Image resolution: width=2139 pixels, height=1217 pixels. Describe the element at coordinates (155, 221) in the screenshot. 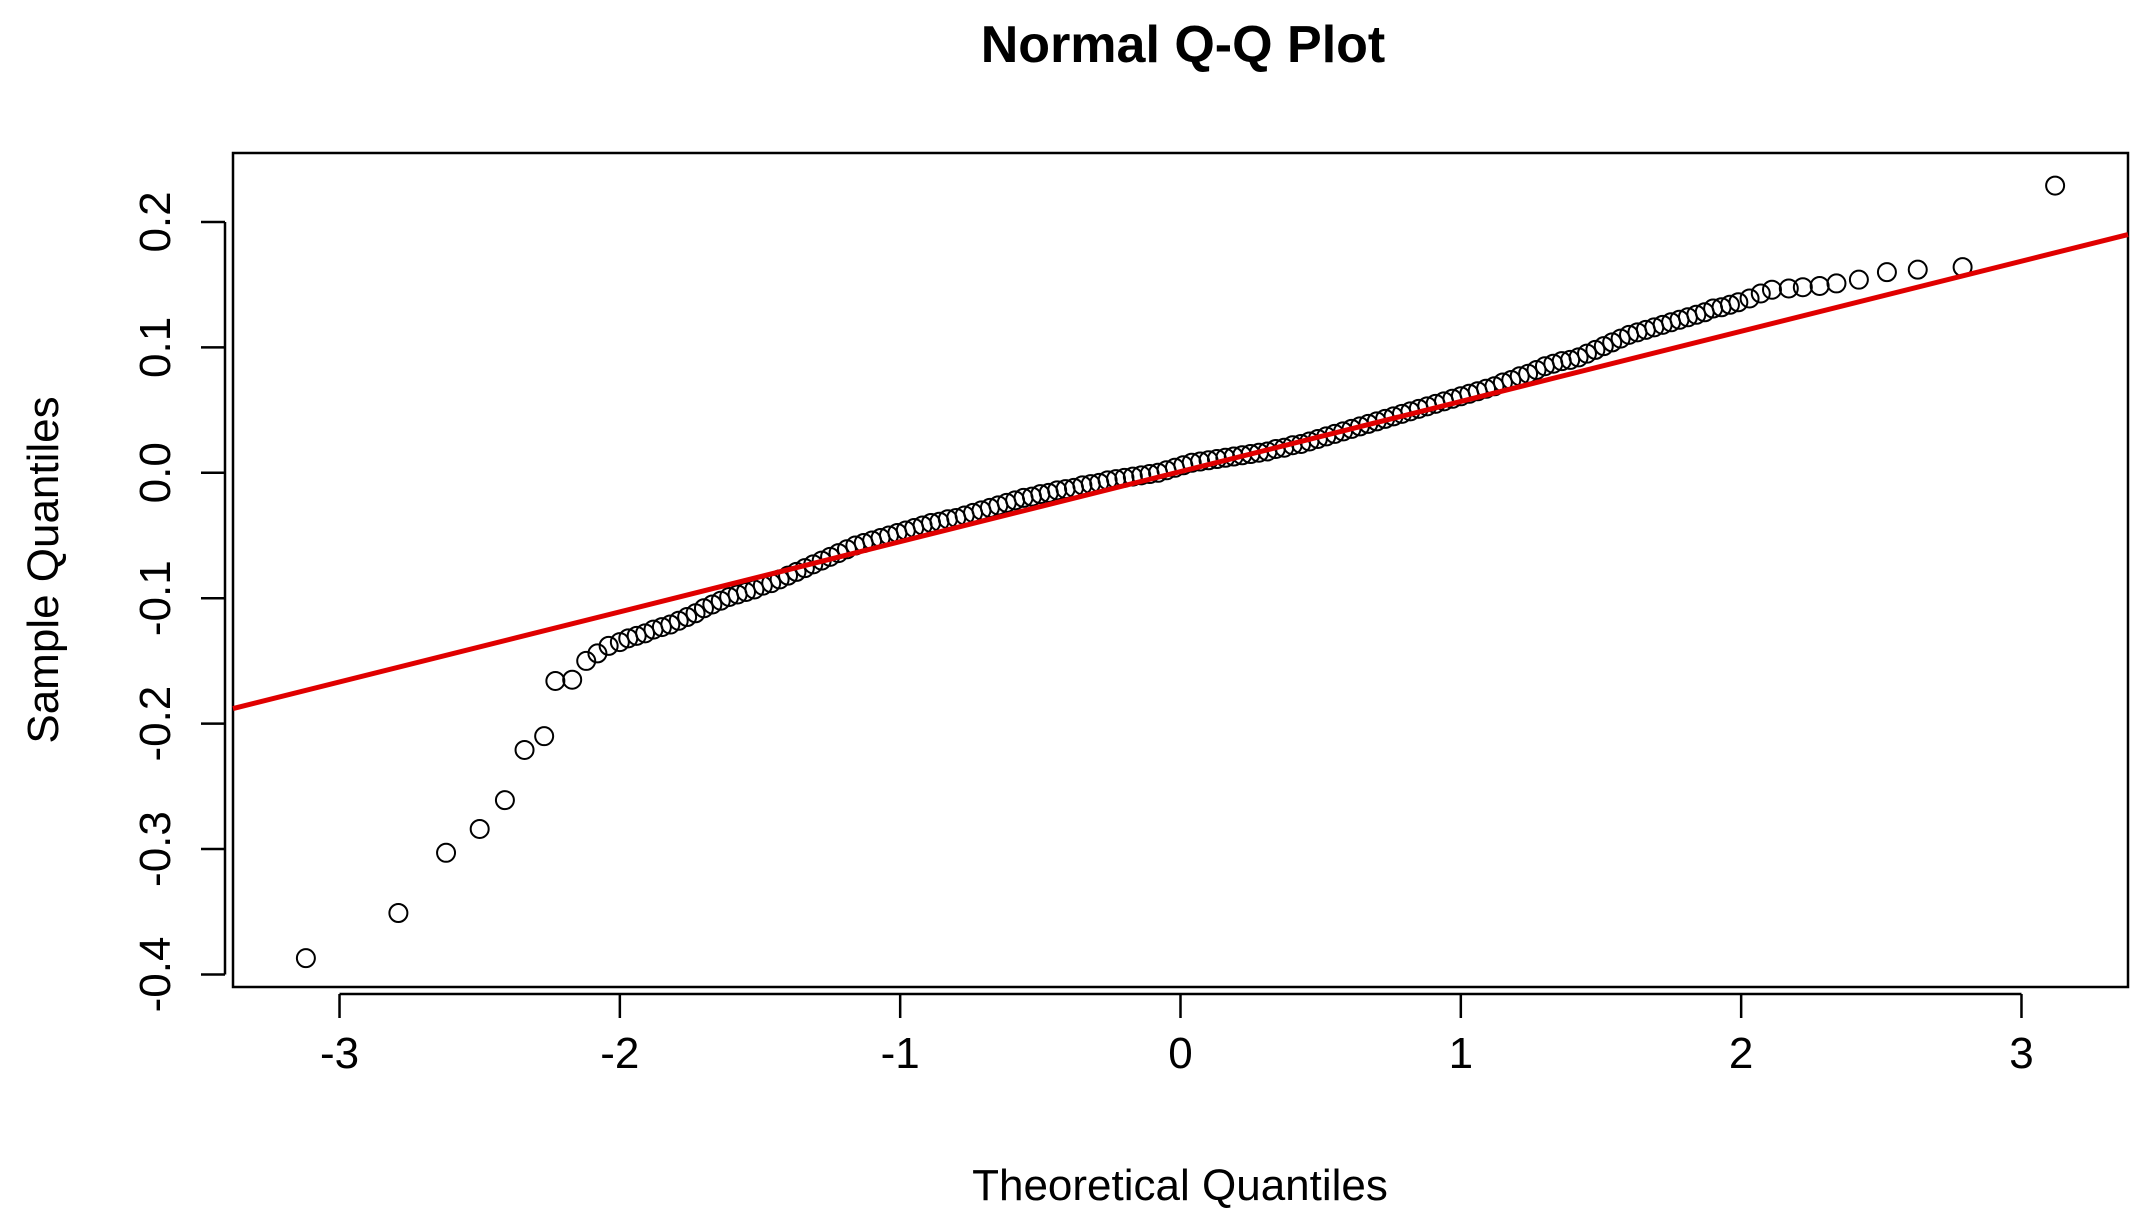

I see `y-tick-label: 0.2` at that location.